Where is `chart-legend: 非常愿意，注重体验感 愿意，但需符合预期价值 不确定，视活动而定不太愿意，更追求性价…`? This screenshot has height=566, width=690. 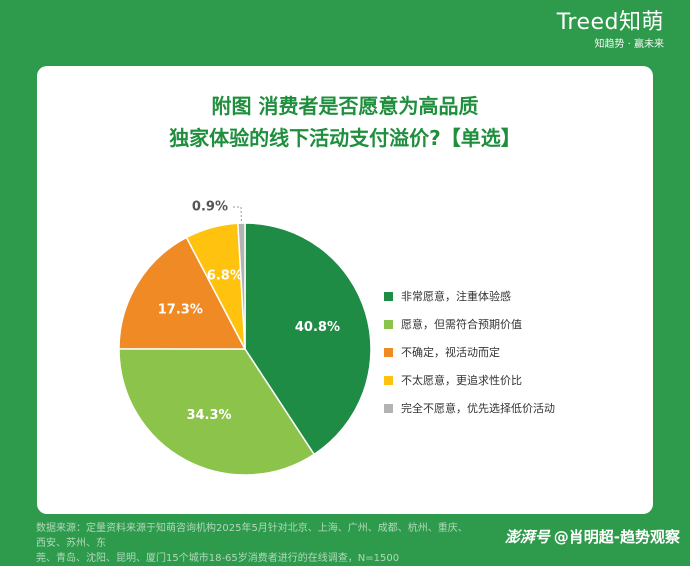 chart-legend: 非常愿意，注重体验感 愿意，但需符合预期价值 不确定，视活动而定不太愿意，更追求性价… is located at coordinates (469, 352).